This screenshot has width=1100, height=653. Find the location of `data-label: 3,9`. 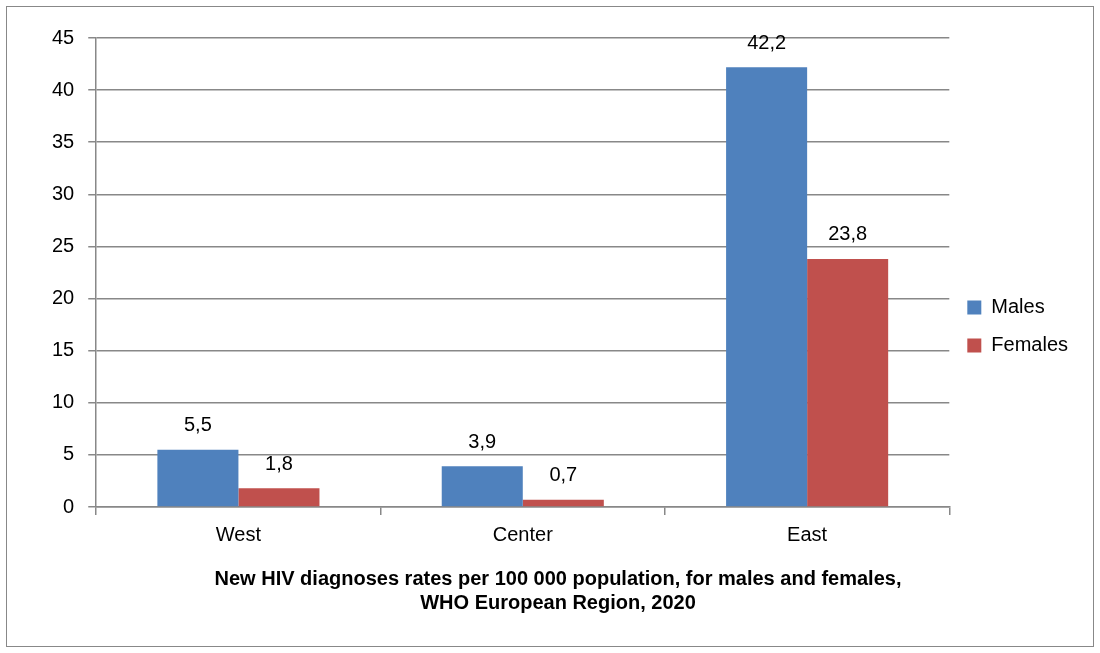

data-label: 3,9 is located at coordinates (482, 440).